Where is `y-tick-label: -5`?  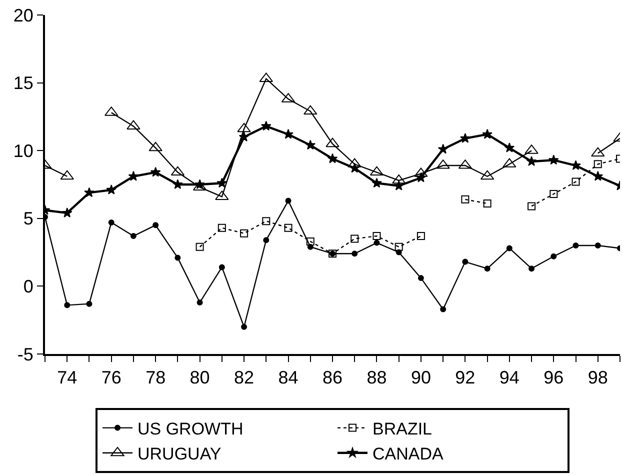 y-tick-label: -5 is located at coordinates (25, 354).